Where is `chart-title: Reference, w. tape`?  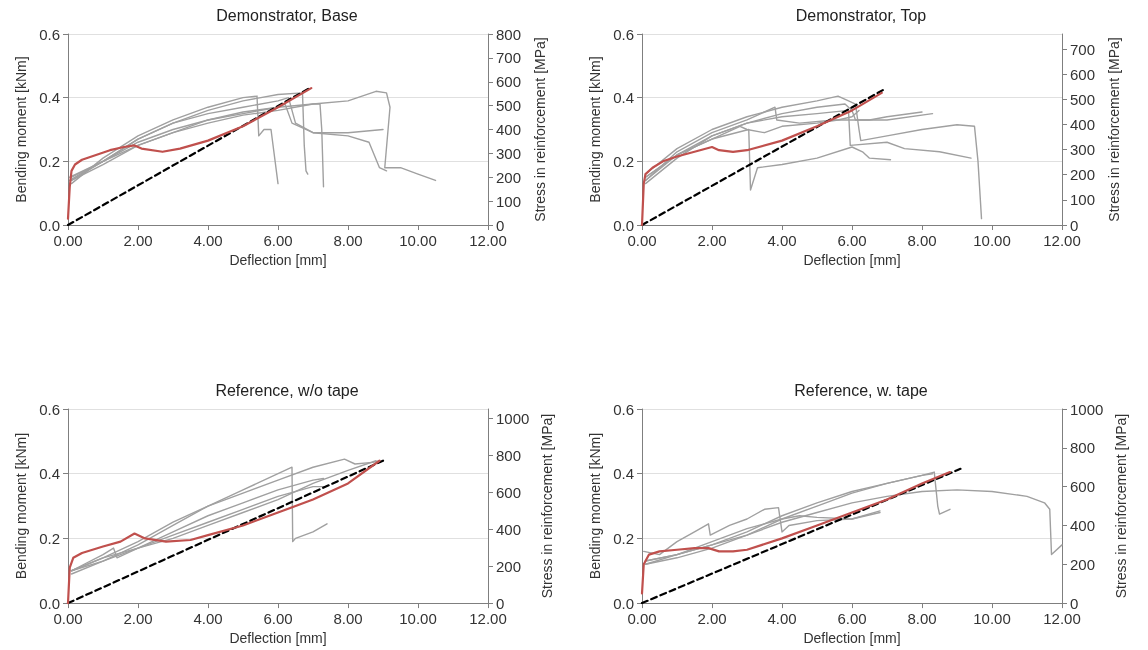 chart-title: Reference, w. tape is located at coordinates (861, 390).